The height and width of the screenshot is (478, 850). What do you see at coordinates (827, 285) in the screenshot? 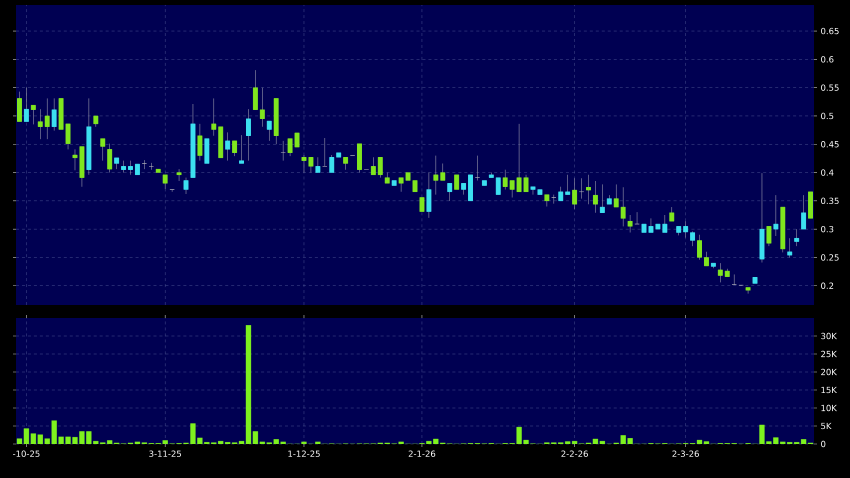
I see `y-tick-label: 0.2` at bounding box center [827, 285].